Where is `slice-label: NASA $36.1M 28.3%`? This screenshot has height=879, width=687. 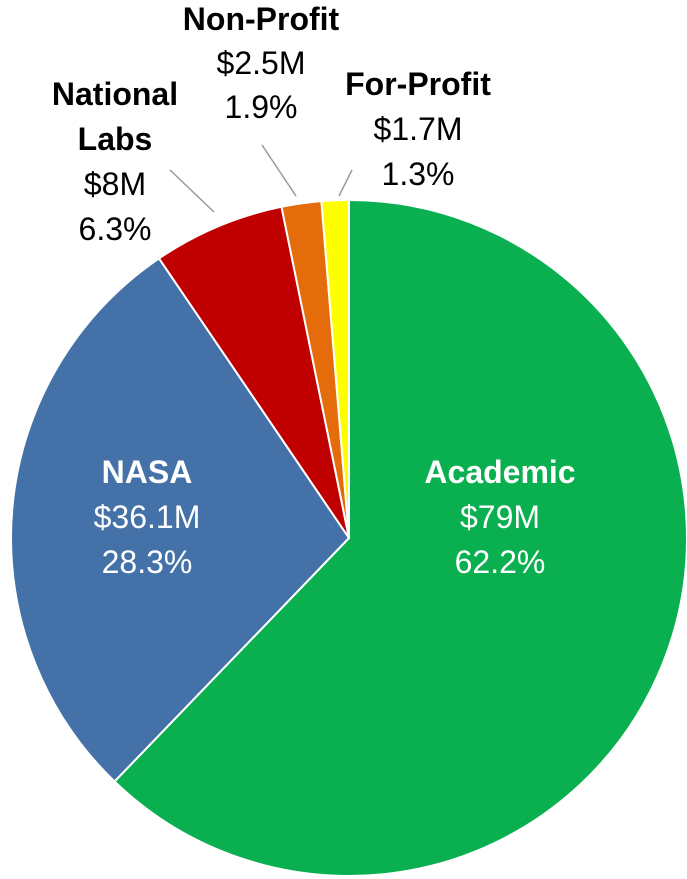 slice-label: NASA $36.1M 28.3% is located at coordinates (147, 517).